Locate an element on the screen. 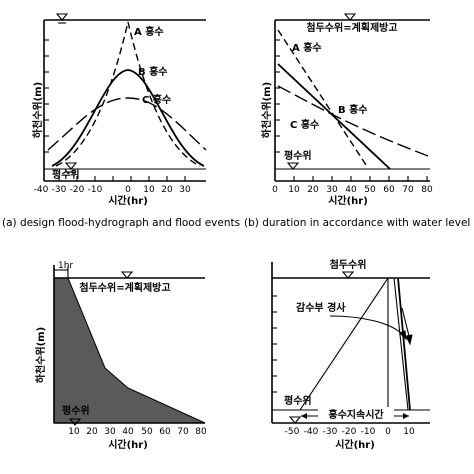 This screenshot has width=474, height=474. panel-b-curve-a is located at coordinates (323, 99).